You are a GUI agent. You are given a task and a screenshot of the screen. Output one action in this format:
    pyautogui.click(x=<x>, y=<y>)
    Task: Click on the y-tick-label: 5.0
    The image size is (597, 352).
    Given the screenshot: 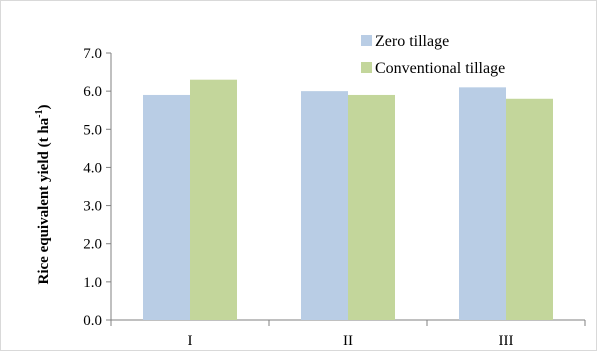 What is the action you would take?
    pyautogui.click(x=92, y=130)
    